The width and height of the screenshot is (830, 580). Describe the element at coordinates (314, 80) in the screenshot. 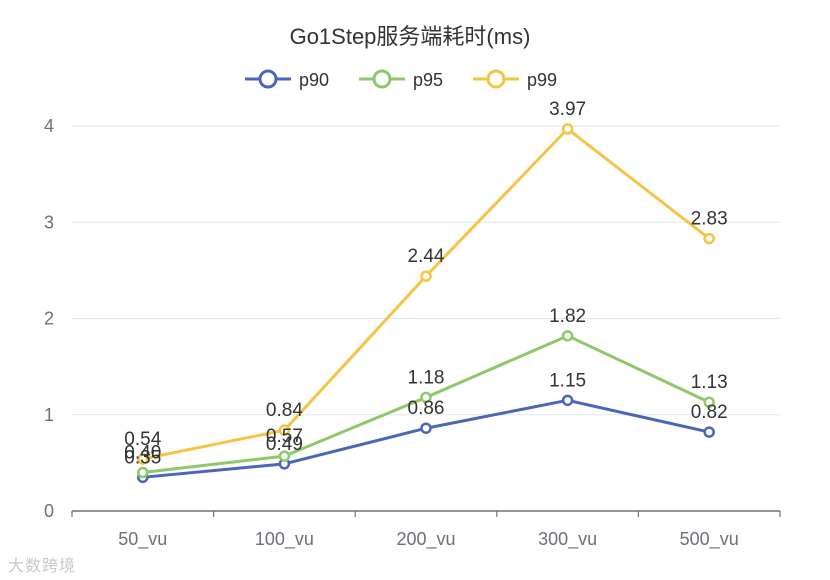

I see `legend-label: p90` at that location.